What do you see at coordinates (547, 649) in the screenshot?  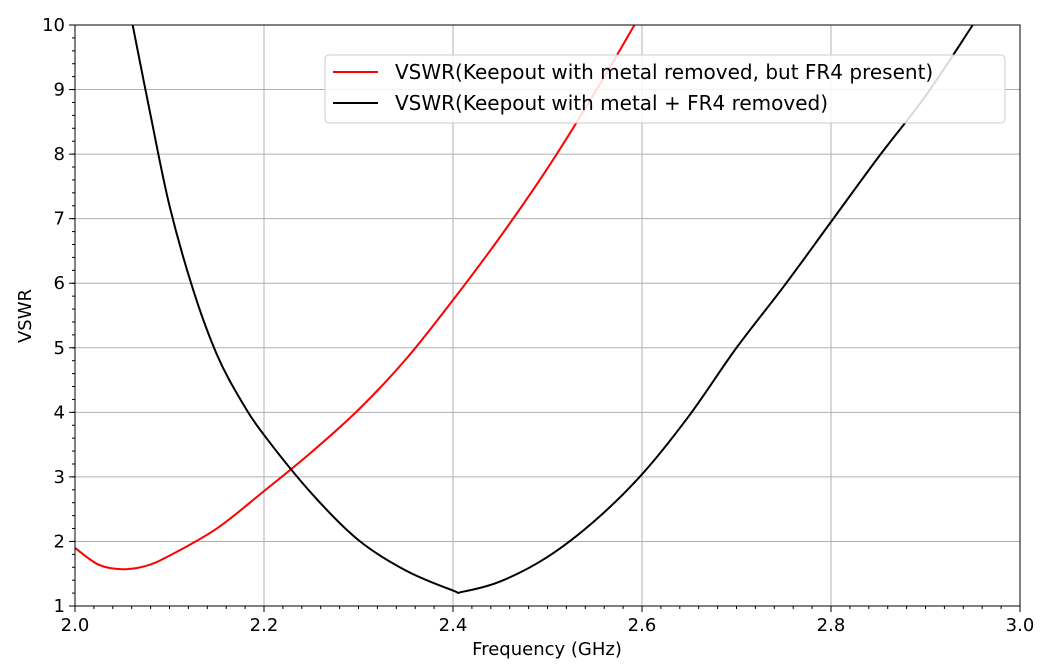 I see `x-axis-label: Frequency (GHz)` at bounding box center [547, 649].